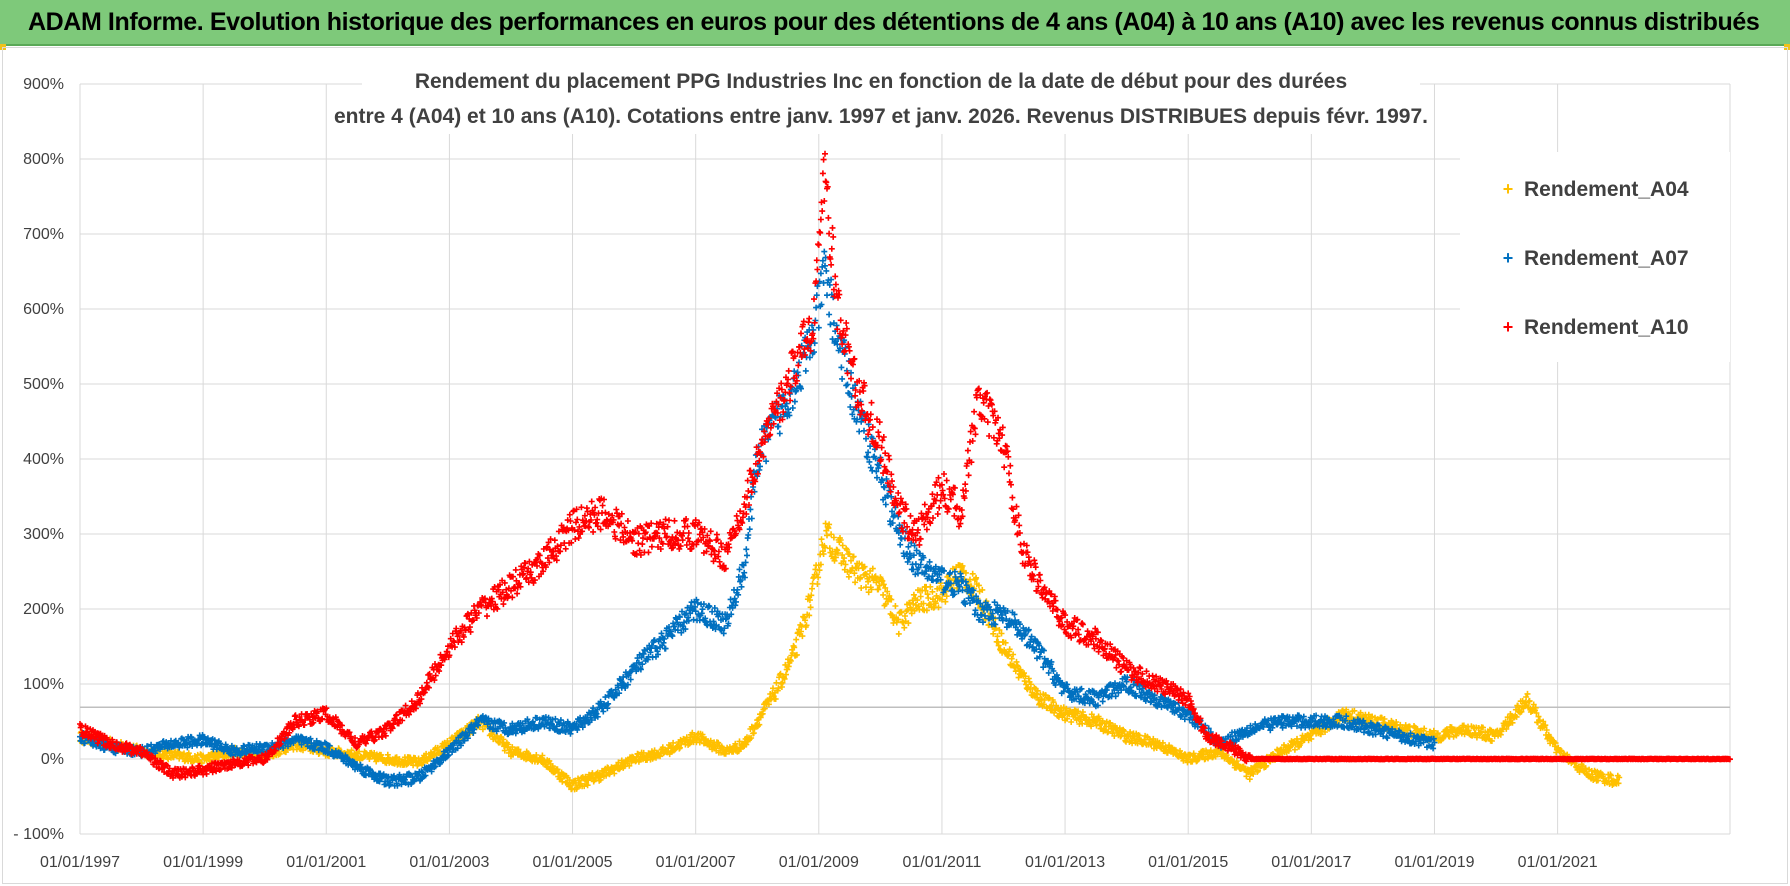 This screenshot has width=1790, height=886. I want to click on y-tick-label: 100%, so click(43, 684).